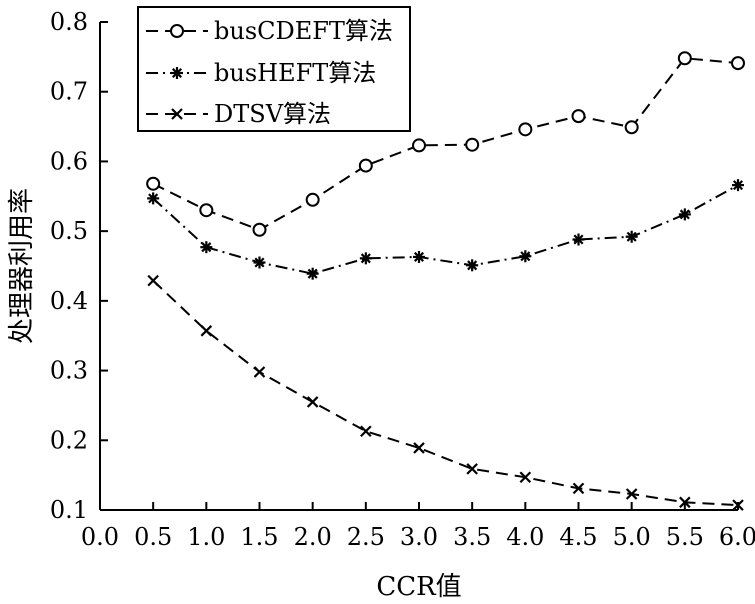 The image size is (755, 604). Describe the element at coordinates (525, 537) in the screenshot. I see `x-tick-label: 4.0` at that location.